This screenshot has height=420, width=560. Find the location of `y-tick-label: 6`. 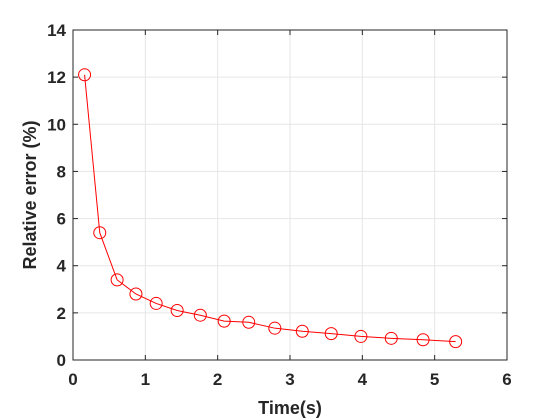

y-tick-label: 6 is located at coordinates (61, 219).